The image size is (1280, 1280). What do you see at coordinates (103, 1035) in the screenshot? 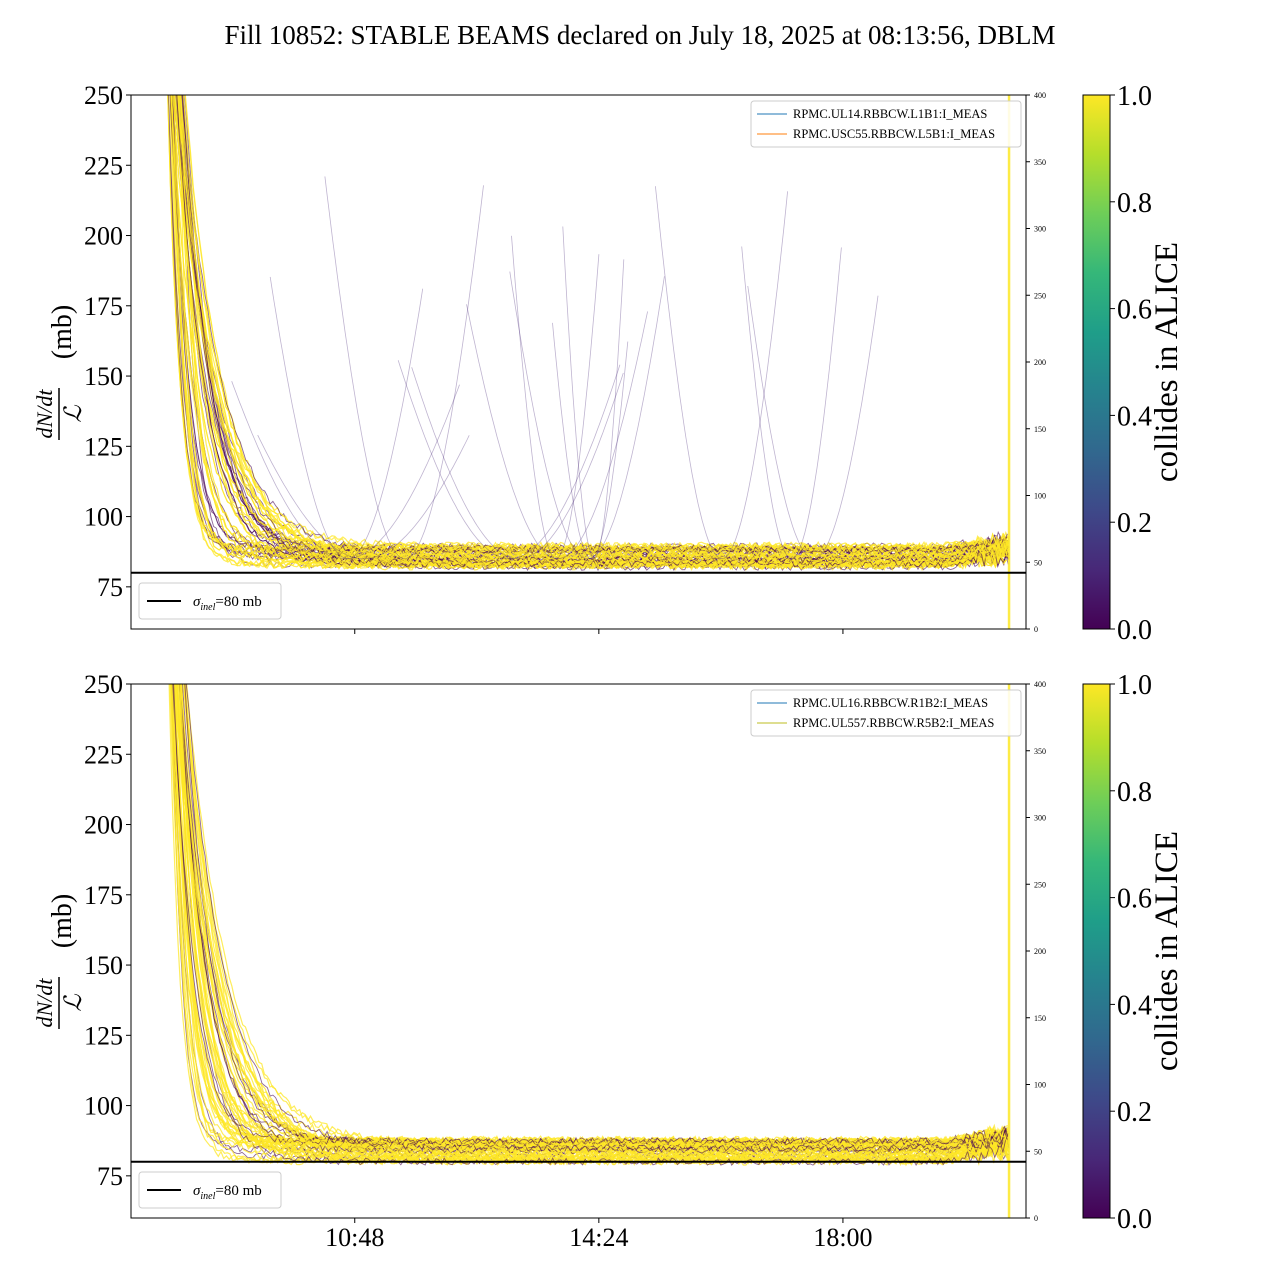
I see `y-tick-label: 125` at bounding box center [103, 1035].